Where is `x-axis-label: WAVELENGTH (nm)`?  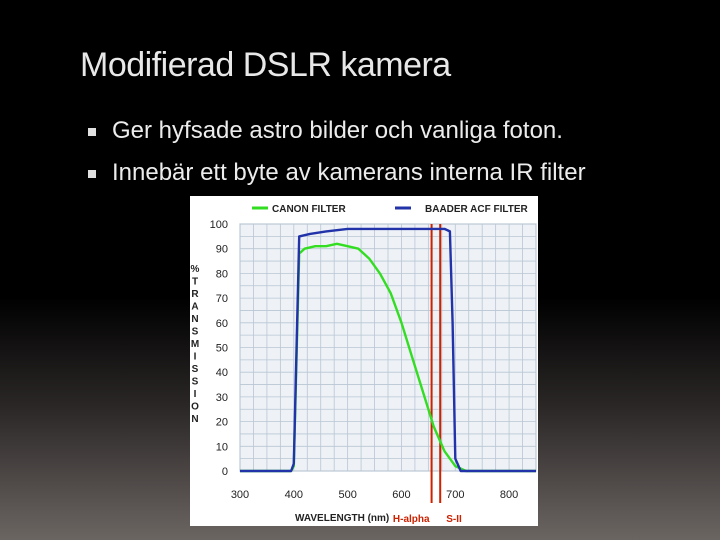 x-axis-label: WAVELENGTH (nm) is located at coordinates (342, 518).